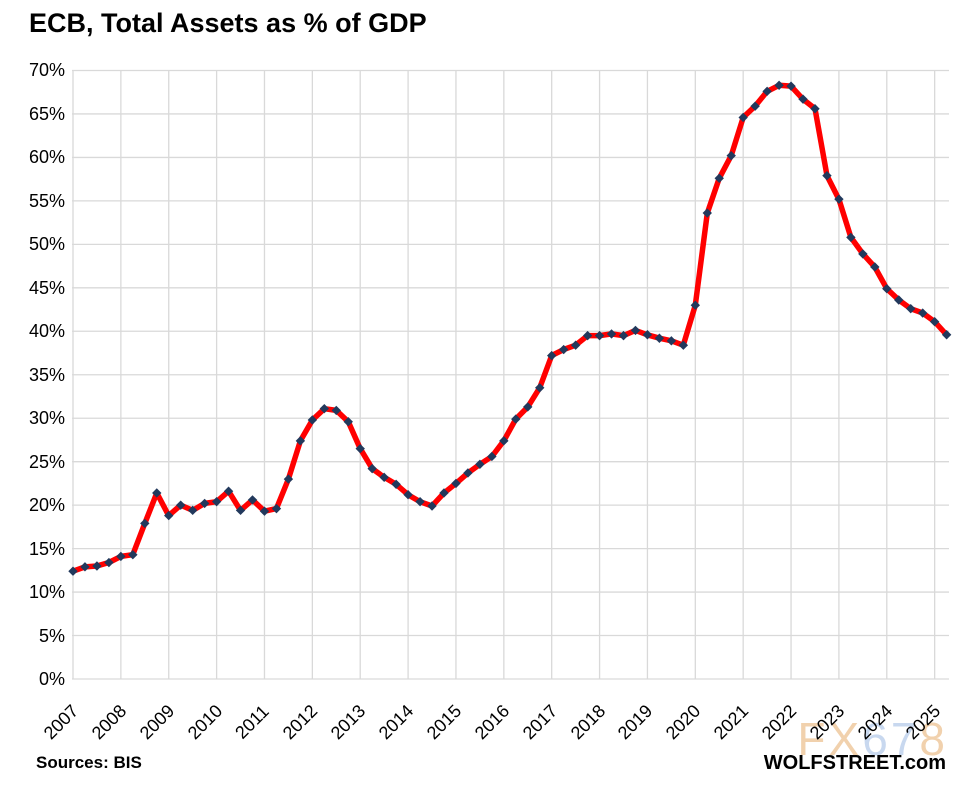  Describe the element at coordinates (46, 244) in the screenshot. I see `y-tick-label: 50%` at that location.